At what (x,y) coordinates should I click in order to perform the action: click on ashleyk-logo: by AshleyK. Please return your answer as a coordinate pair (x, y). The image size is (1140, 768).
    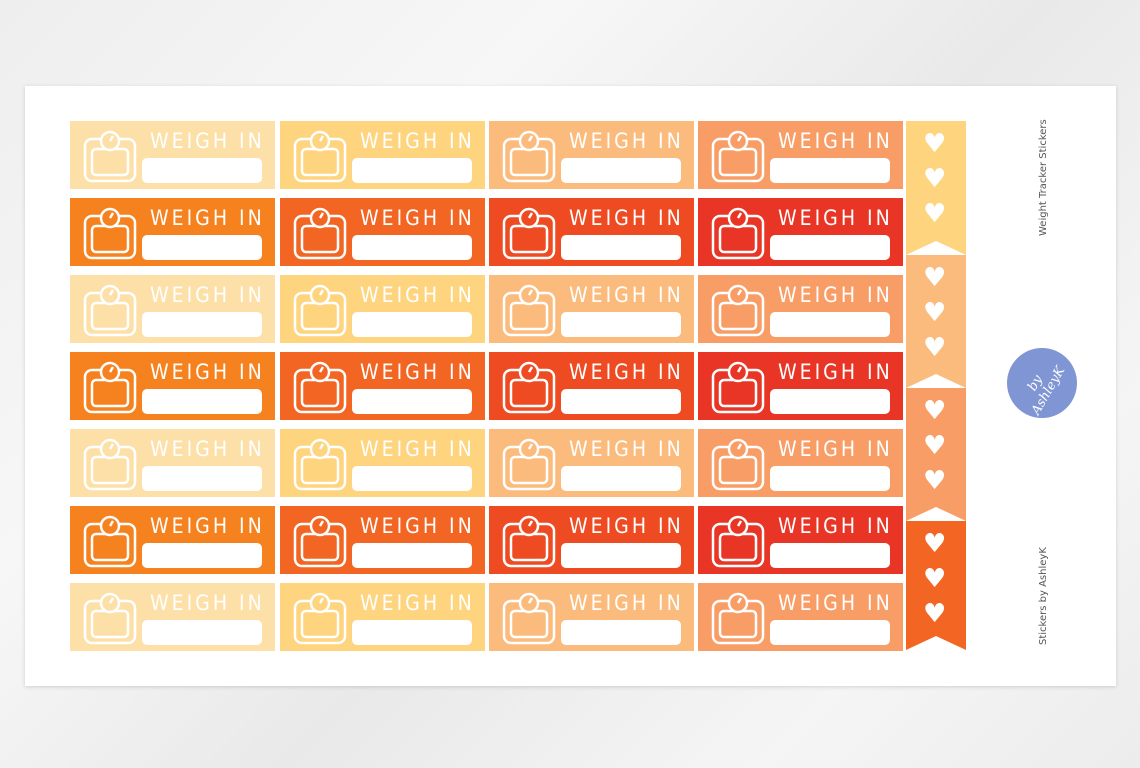
    Looking at the image, I should click on (1042, 383).